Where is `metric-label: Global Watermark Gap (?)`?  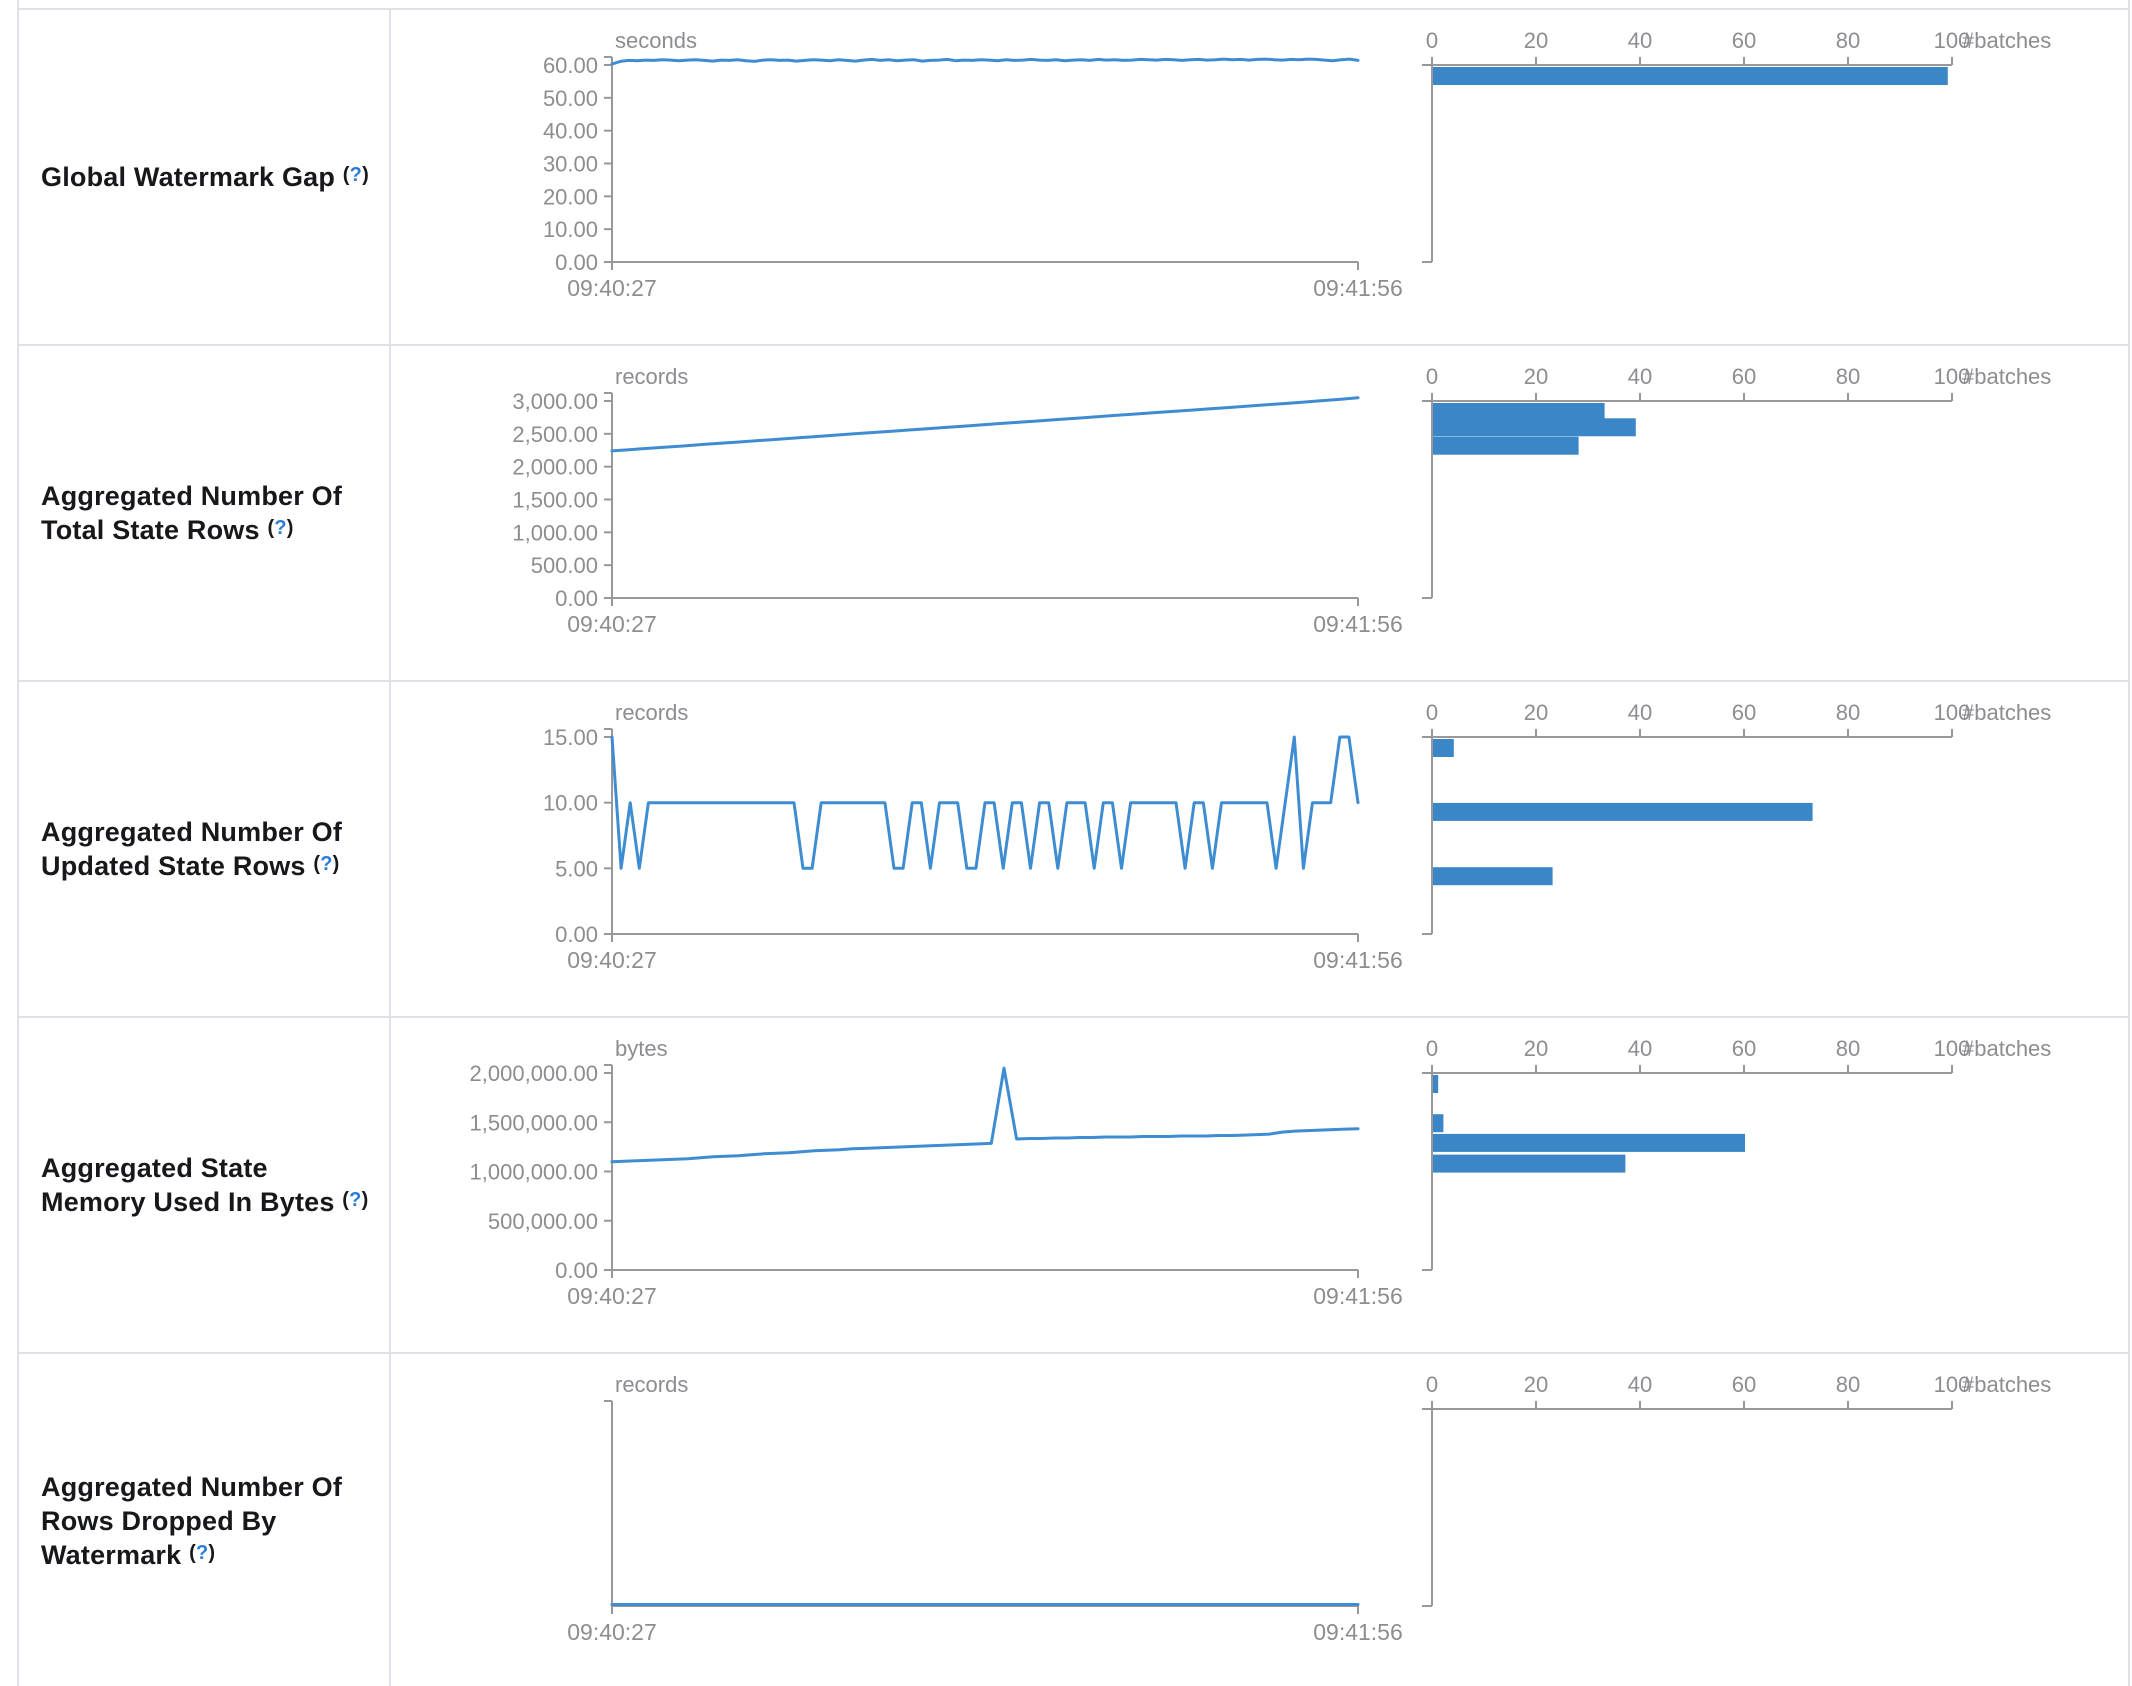 metric-label: Global Watermark Gap (?) is located at coordinates (205, 177).